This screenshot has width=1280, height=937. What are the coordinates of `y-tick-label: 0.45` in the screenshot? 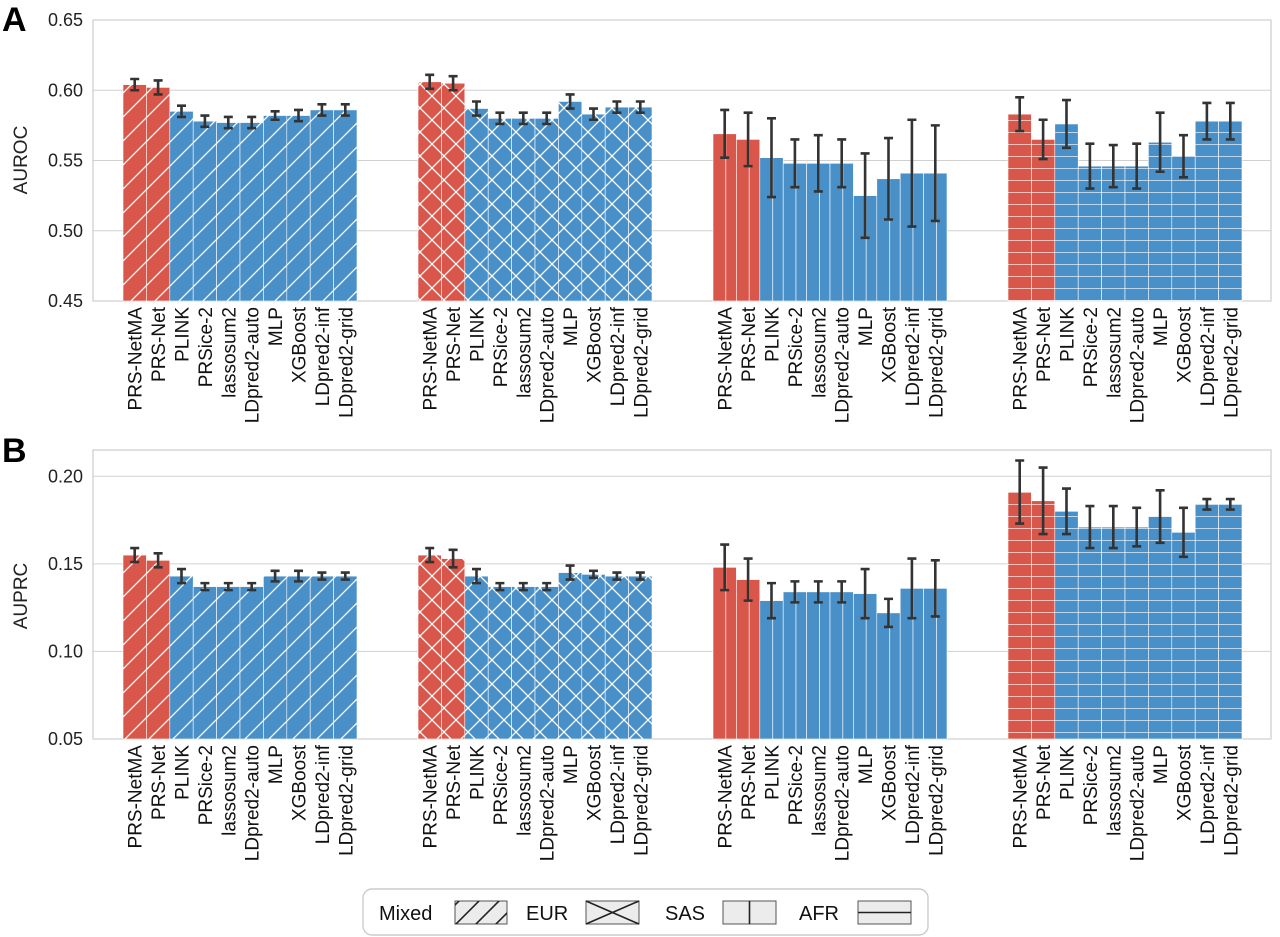 It's located at (65, 301).